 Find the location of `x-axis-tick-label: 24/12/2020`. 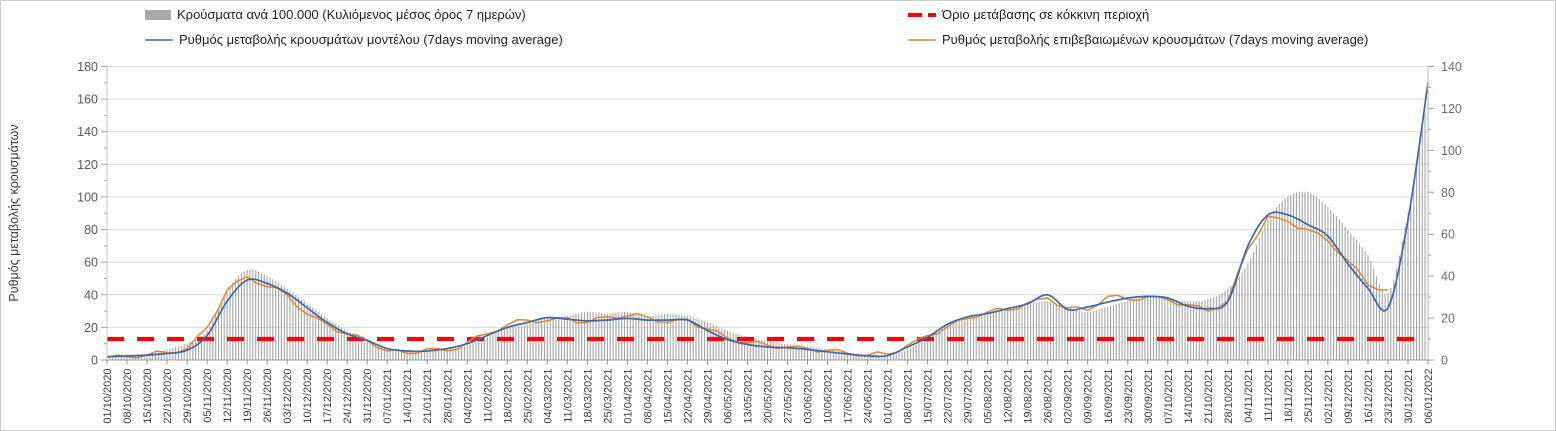

x-axis-tick-label: 24/12/2020 is located at coordinates (348, 396).